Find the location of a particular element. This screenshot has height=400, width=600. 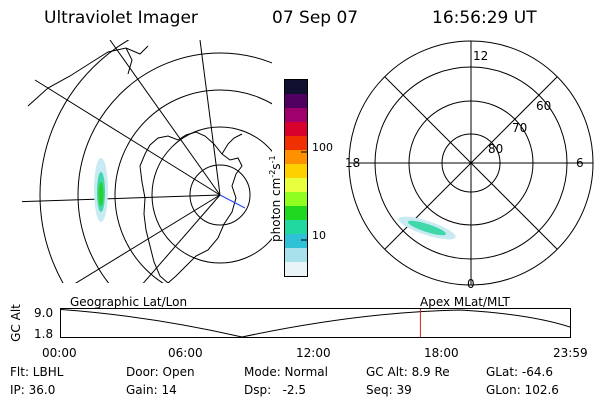

mlt-label-6: 6 is located at coordinates (580, 163).